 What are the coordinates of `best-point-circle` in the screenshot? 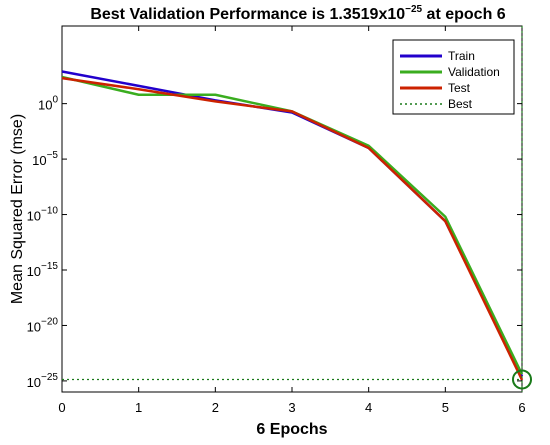 It's located at (522, 379).